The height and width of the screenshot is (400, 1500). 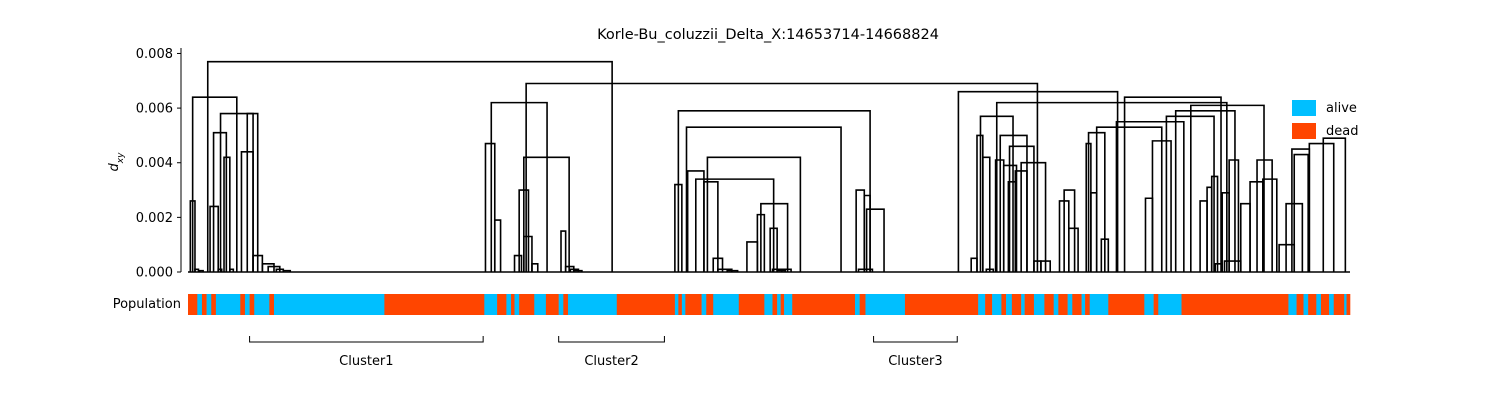 What do you see at coordinates (1304, 108) in the screenshot?
I see `legend-swatch-alive` at bounding box center [1304, 108].